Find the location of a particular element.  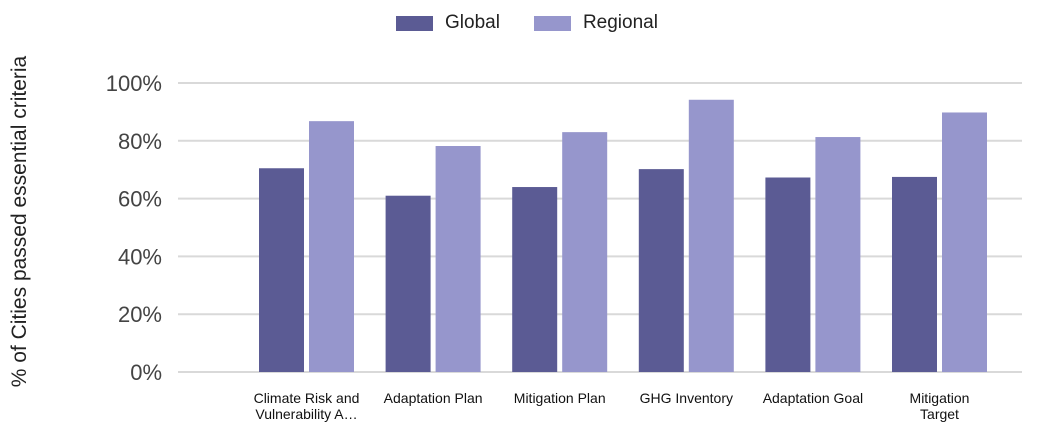

y-tick-label: 40% is located at coordinates (140, 256).